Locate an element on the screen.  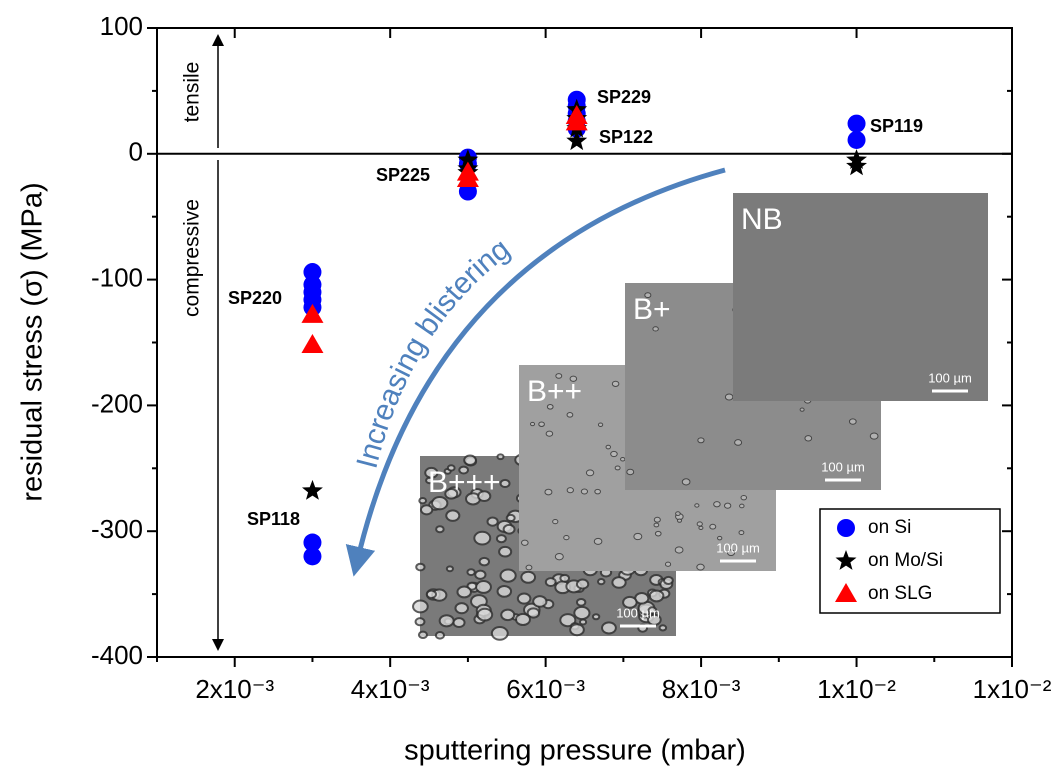
legend-label: on Si is located at coordinates (889, 527).